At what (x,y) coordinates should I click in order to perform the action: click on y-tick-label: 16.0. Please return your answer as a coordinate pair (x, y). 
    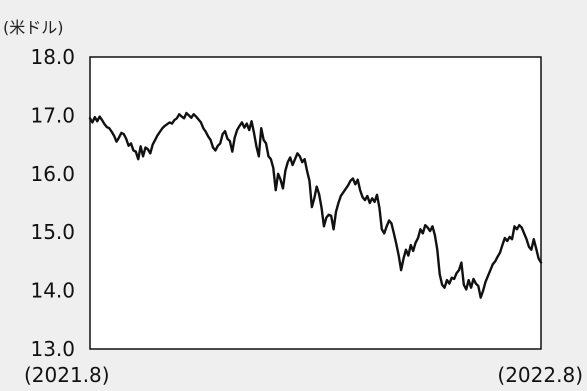
    Looking at the image, I should click on (52, 174).